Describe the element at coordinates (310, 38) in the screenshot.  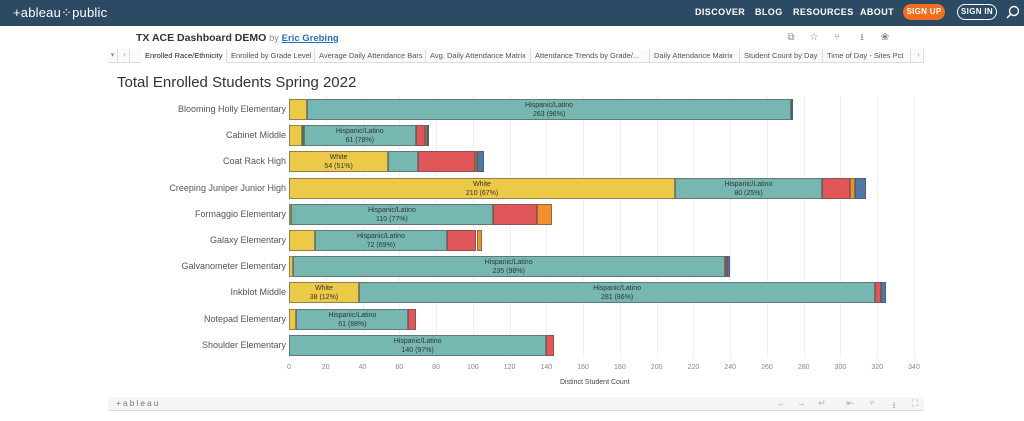
I see `author-link: Eric Grebing` at that location.